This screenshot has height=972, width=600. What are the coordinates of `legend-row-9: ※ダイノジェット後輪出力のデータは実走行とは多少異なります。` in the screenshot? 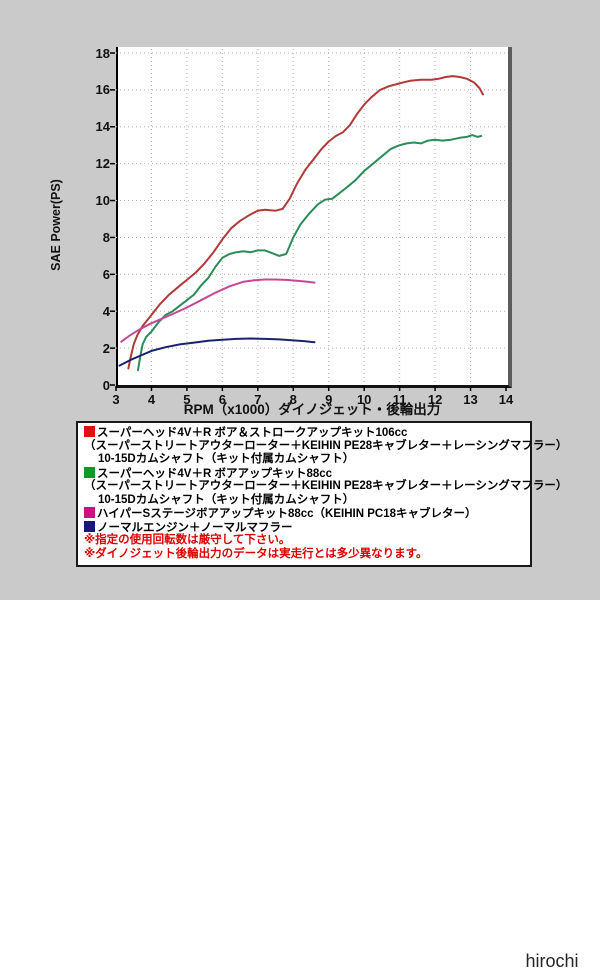 It's located at (307, 555).